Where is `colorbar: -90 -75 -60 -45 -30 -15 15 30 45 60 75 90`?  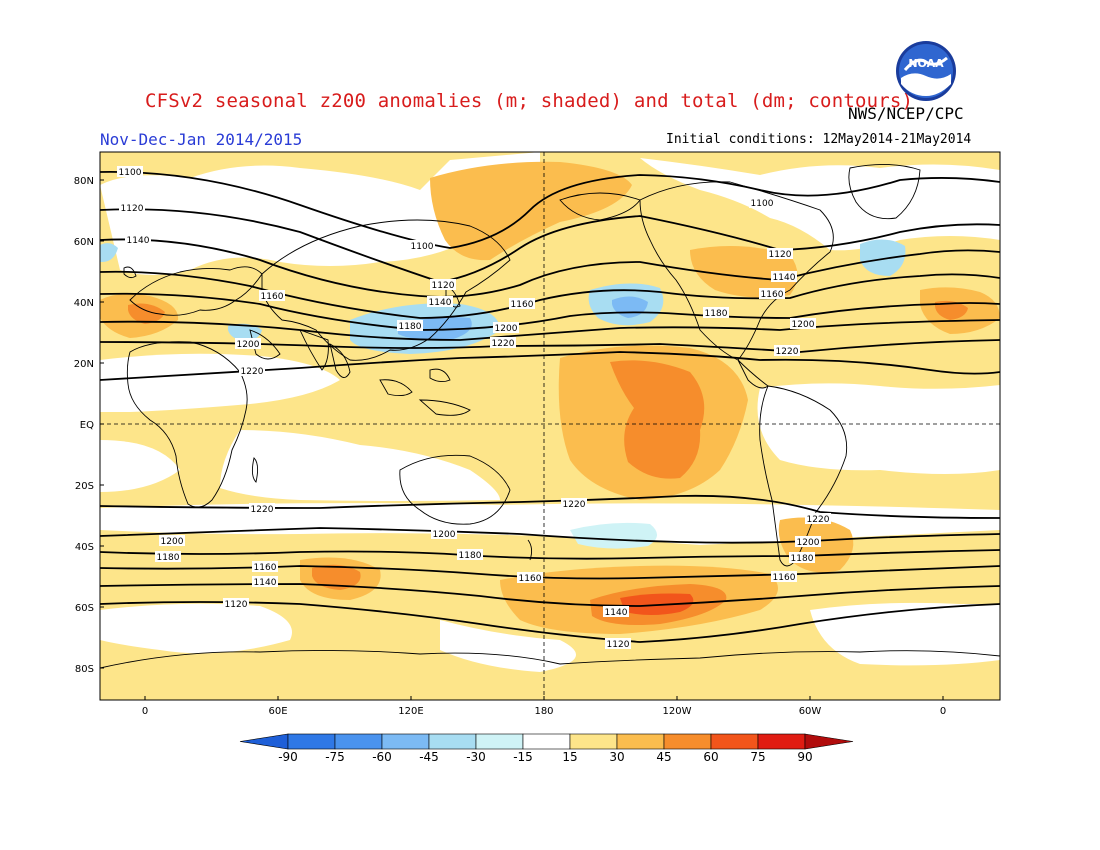 colorbar: -90 -75 -60 -45 -30 -15 15 30 45 60 75 90 is located at coordinates (546, 748).